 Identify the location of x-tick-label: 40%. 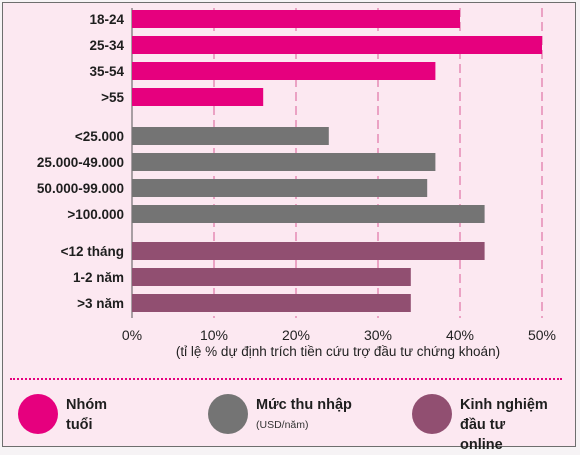
(460, 335).